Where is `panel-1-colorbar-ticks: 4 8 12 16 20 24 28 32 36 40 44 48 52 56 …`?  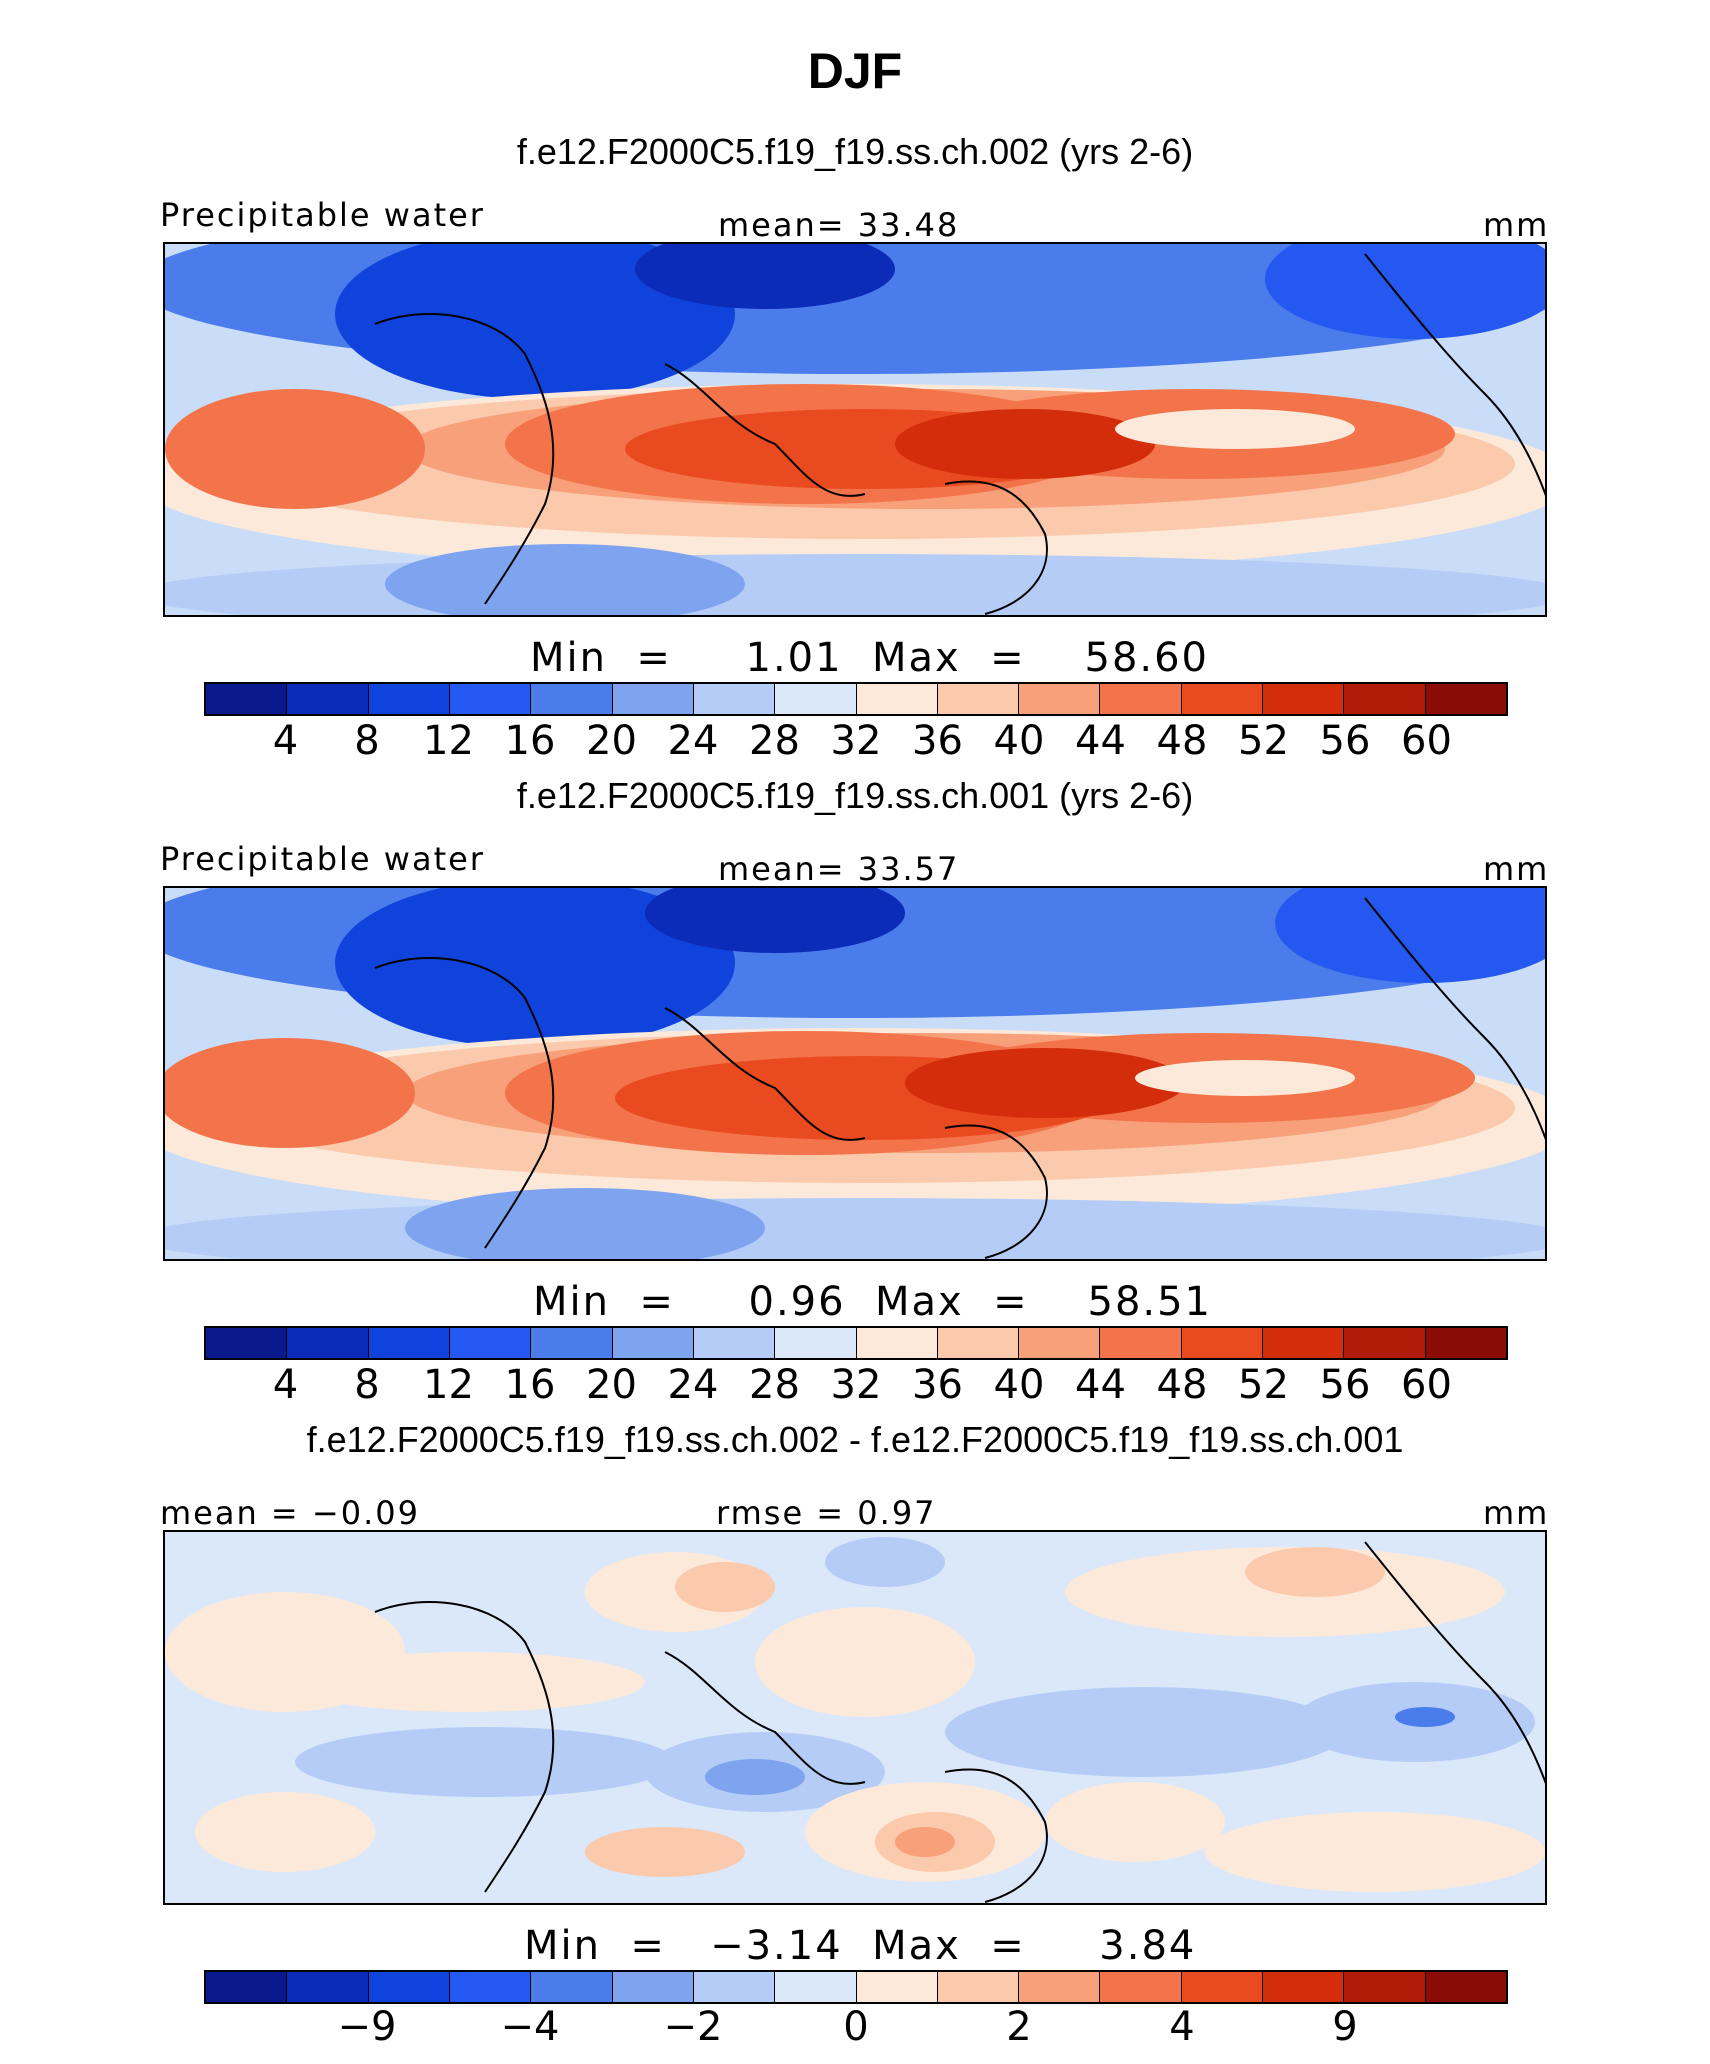
panel-1-colorbar-ticks: 4 8 12 16 20 24 28 32 36 40 44 48 52 56 … is located at coordinates (856, 741).